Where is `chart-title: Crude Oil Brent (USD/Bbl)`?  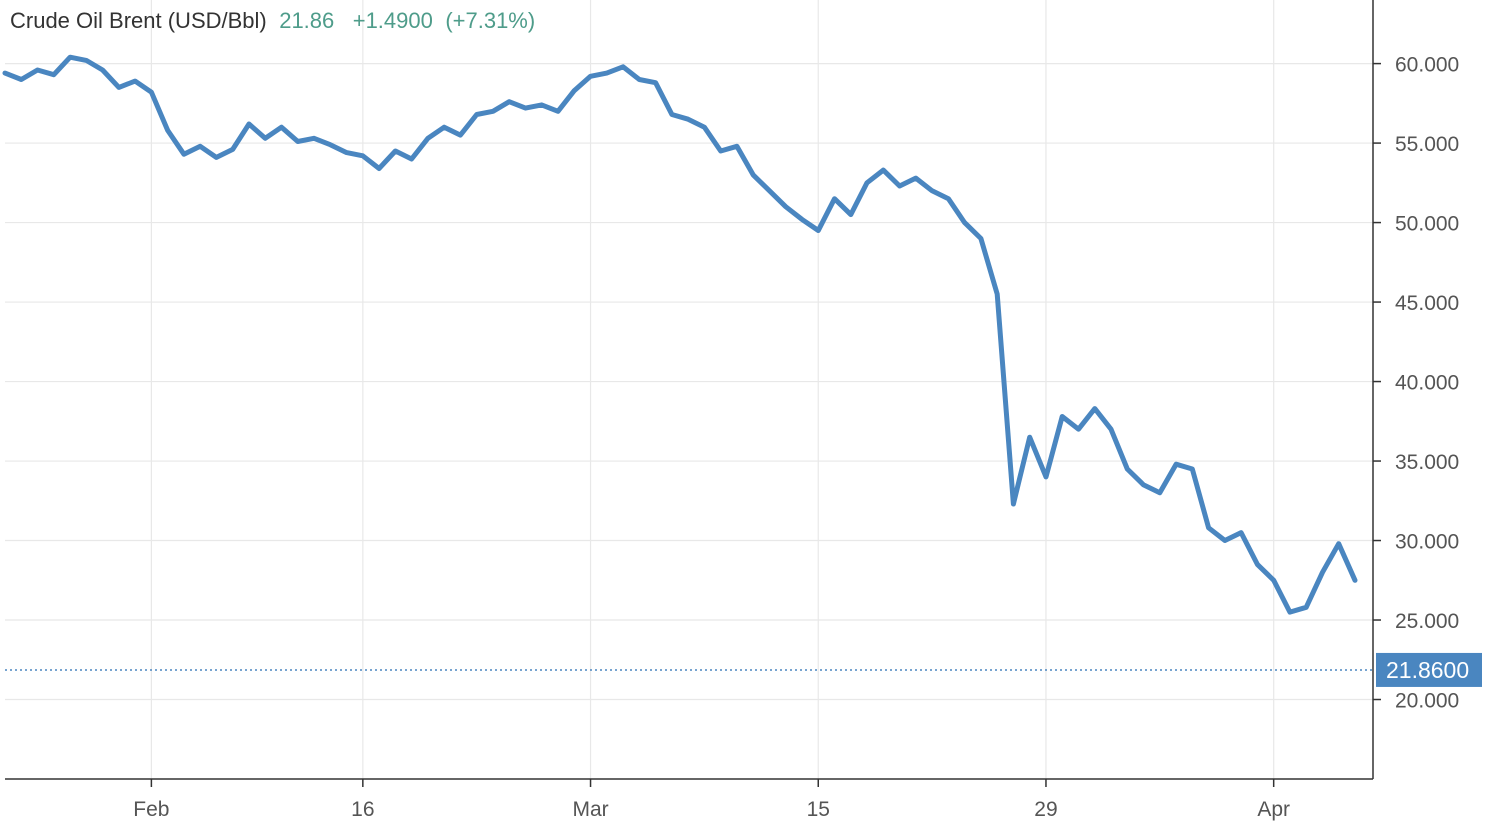
chart-title: Crude Oil Brent (USD/Bbl) is located at coordinates (138, 20).